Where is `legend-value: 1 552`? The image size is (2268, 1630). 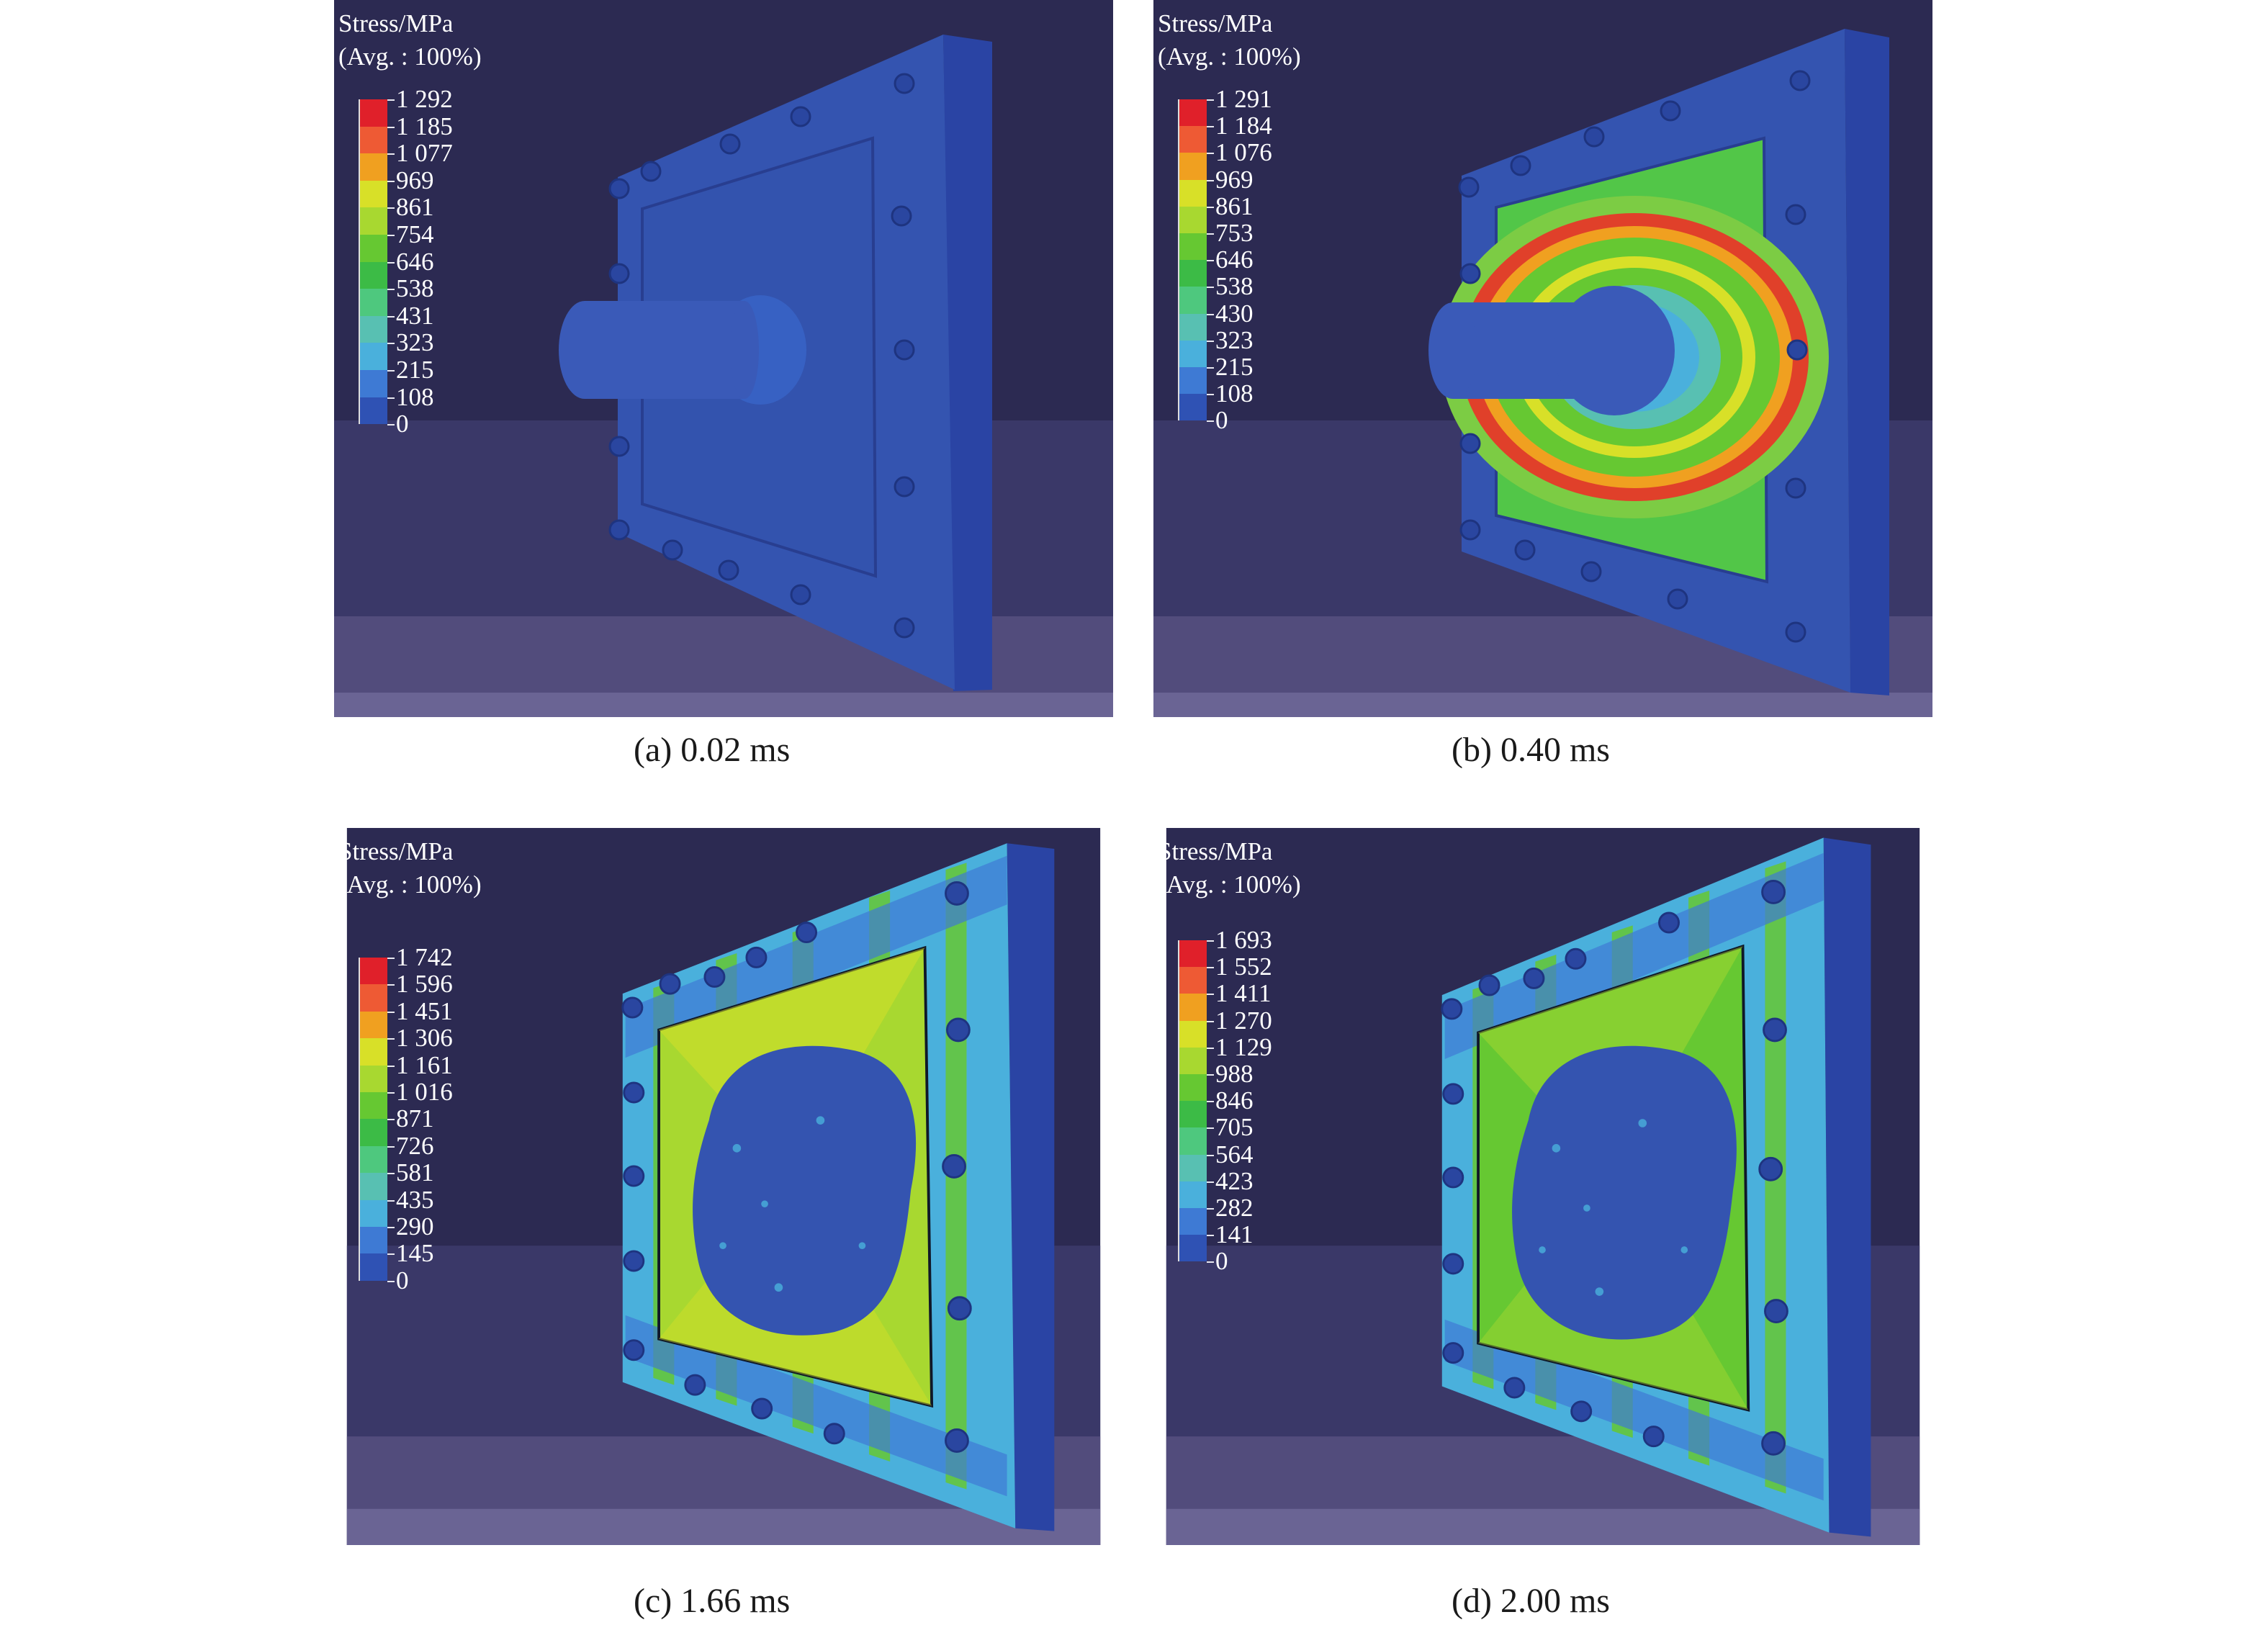 legend-value: 1 552 is located at coordinates (1243, 967).